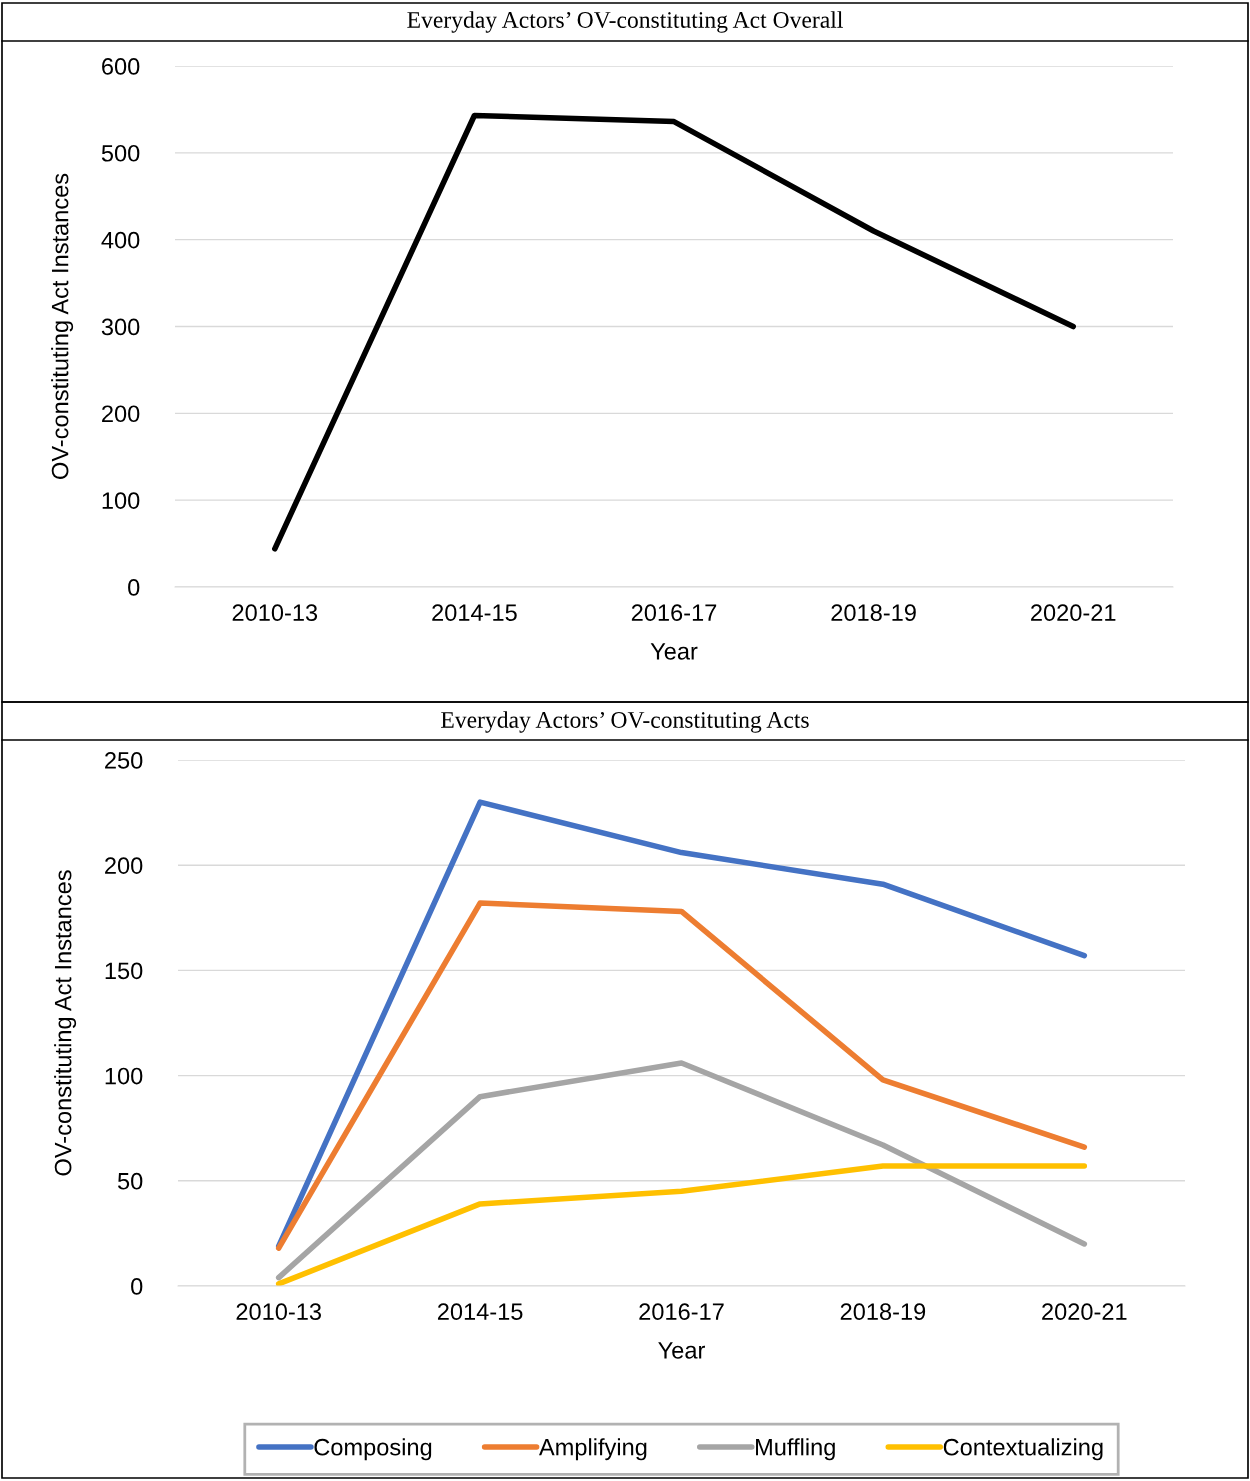 This screenshot has width=1250, height=1481. Describe the element at coordinates (120, 153) in the screenshot. I see `y-tick-label: 500` at that location.